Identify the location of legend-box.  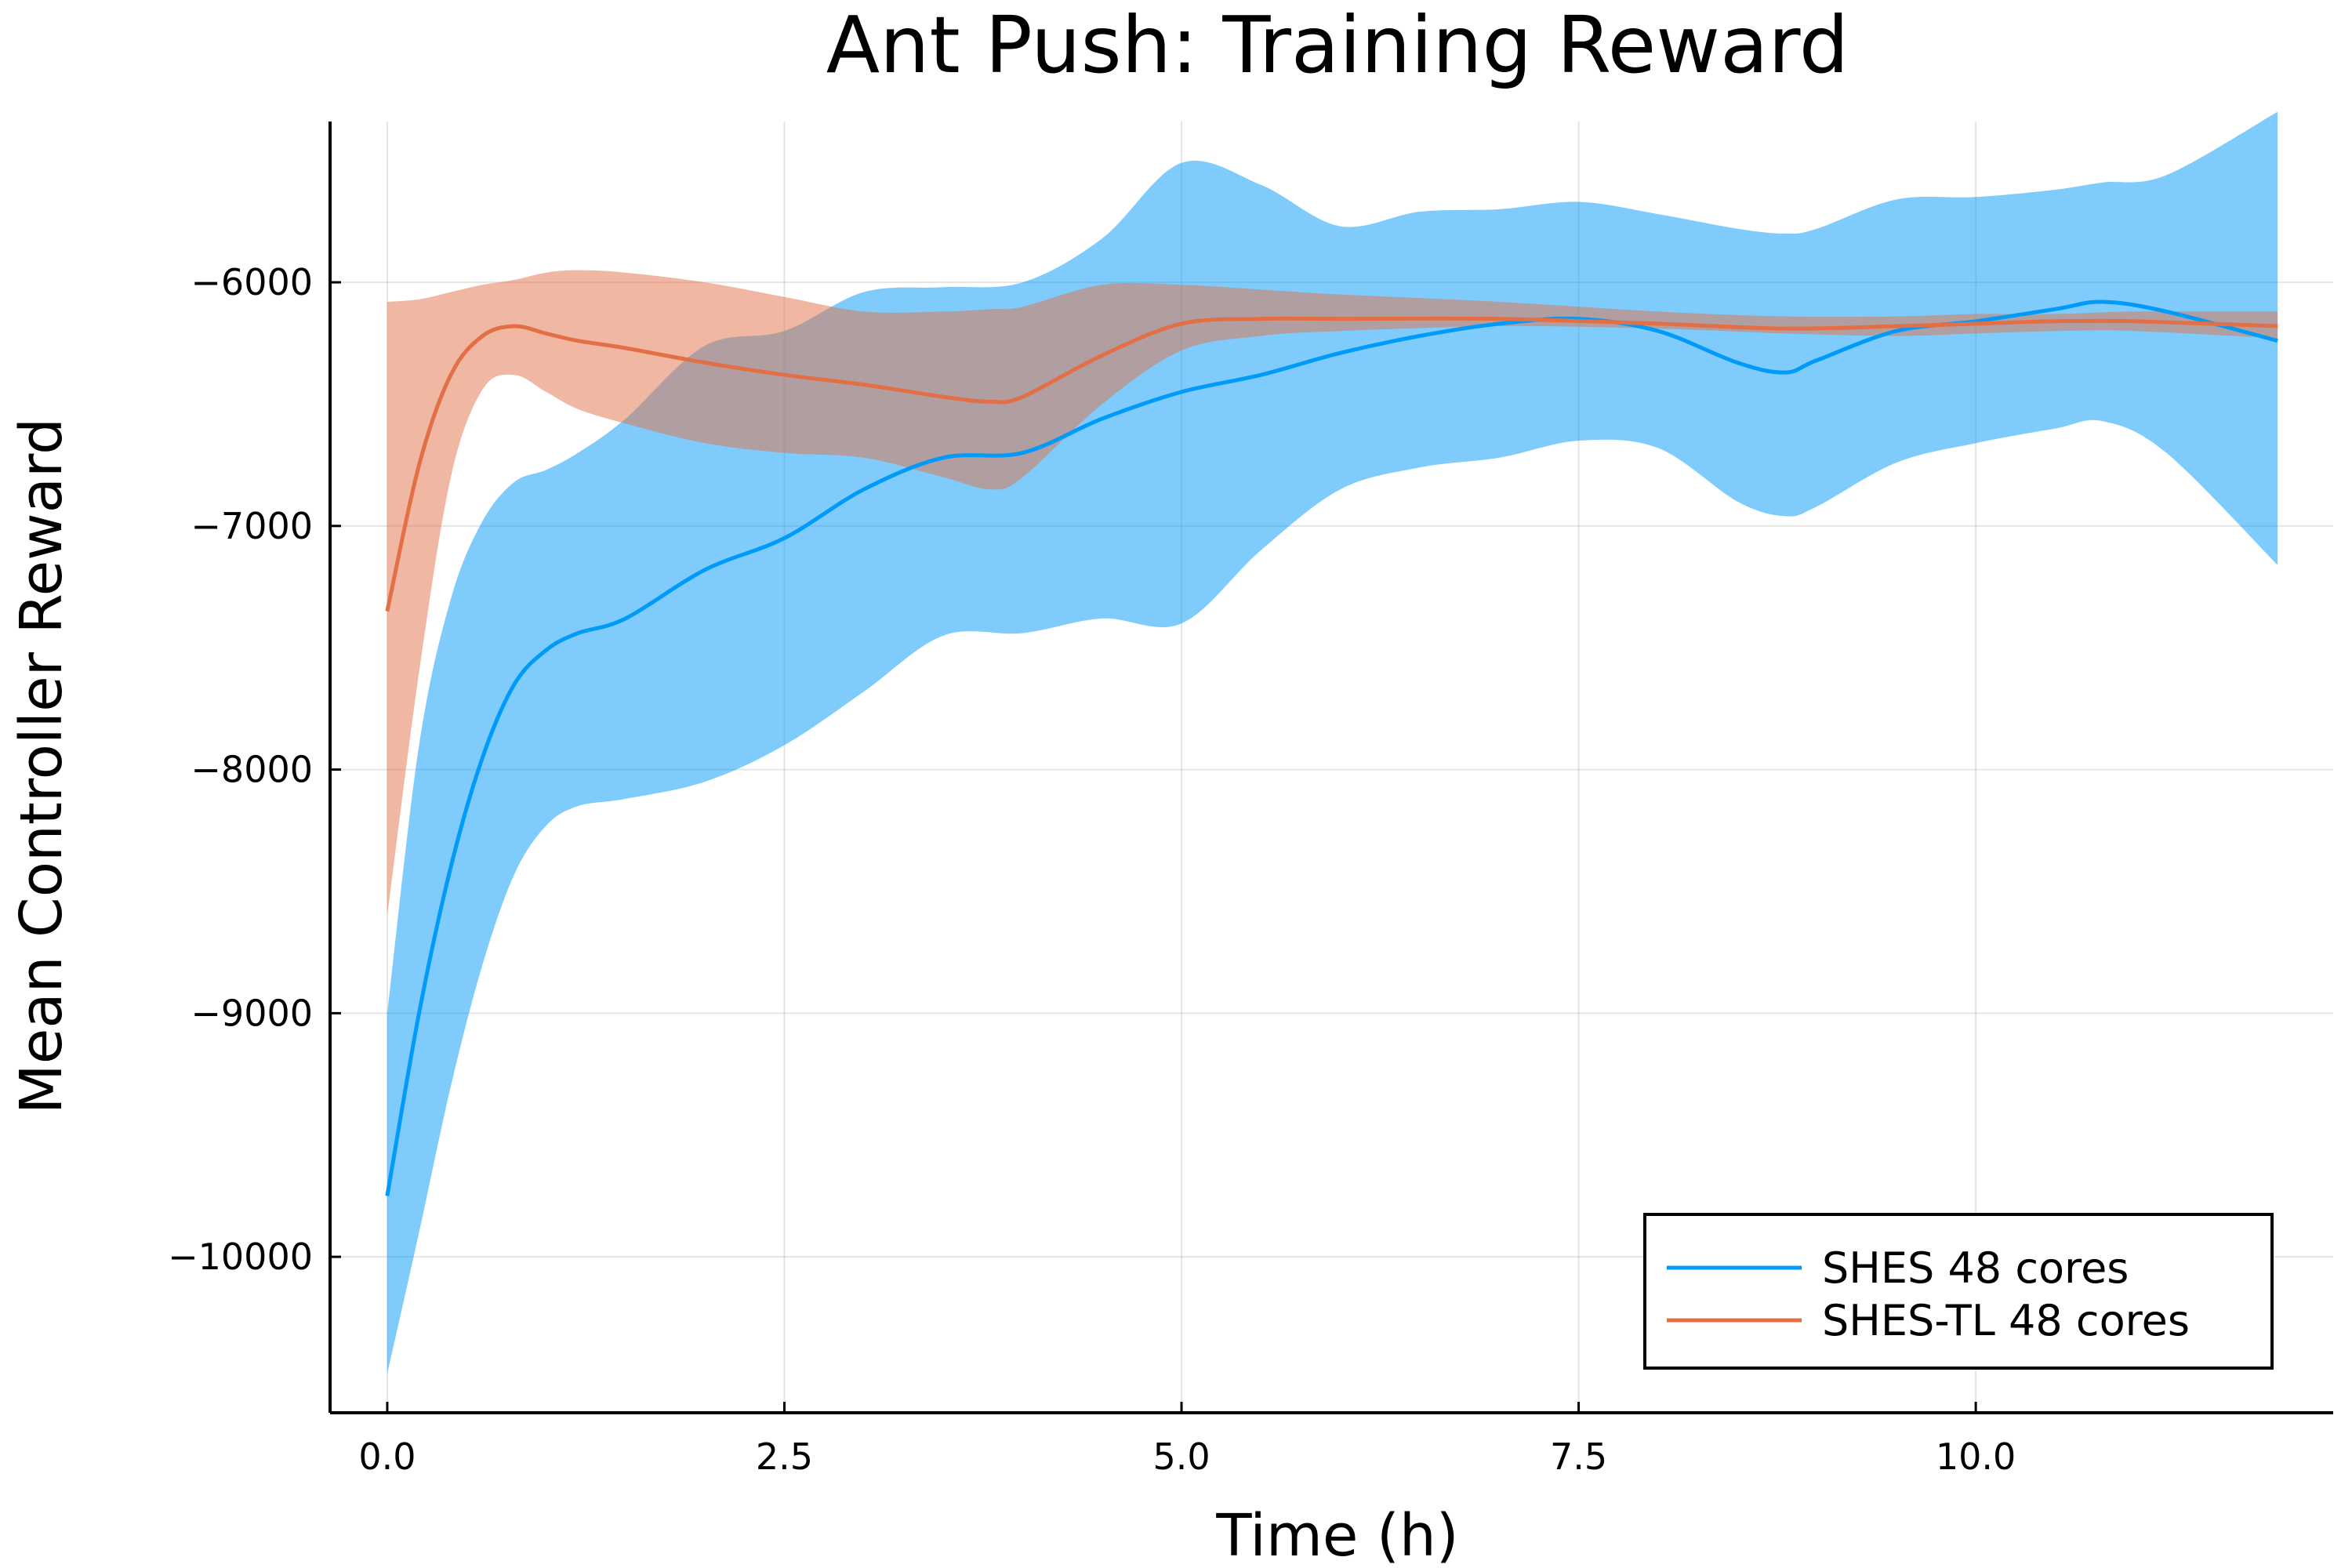
(1958, 1291).